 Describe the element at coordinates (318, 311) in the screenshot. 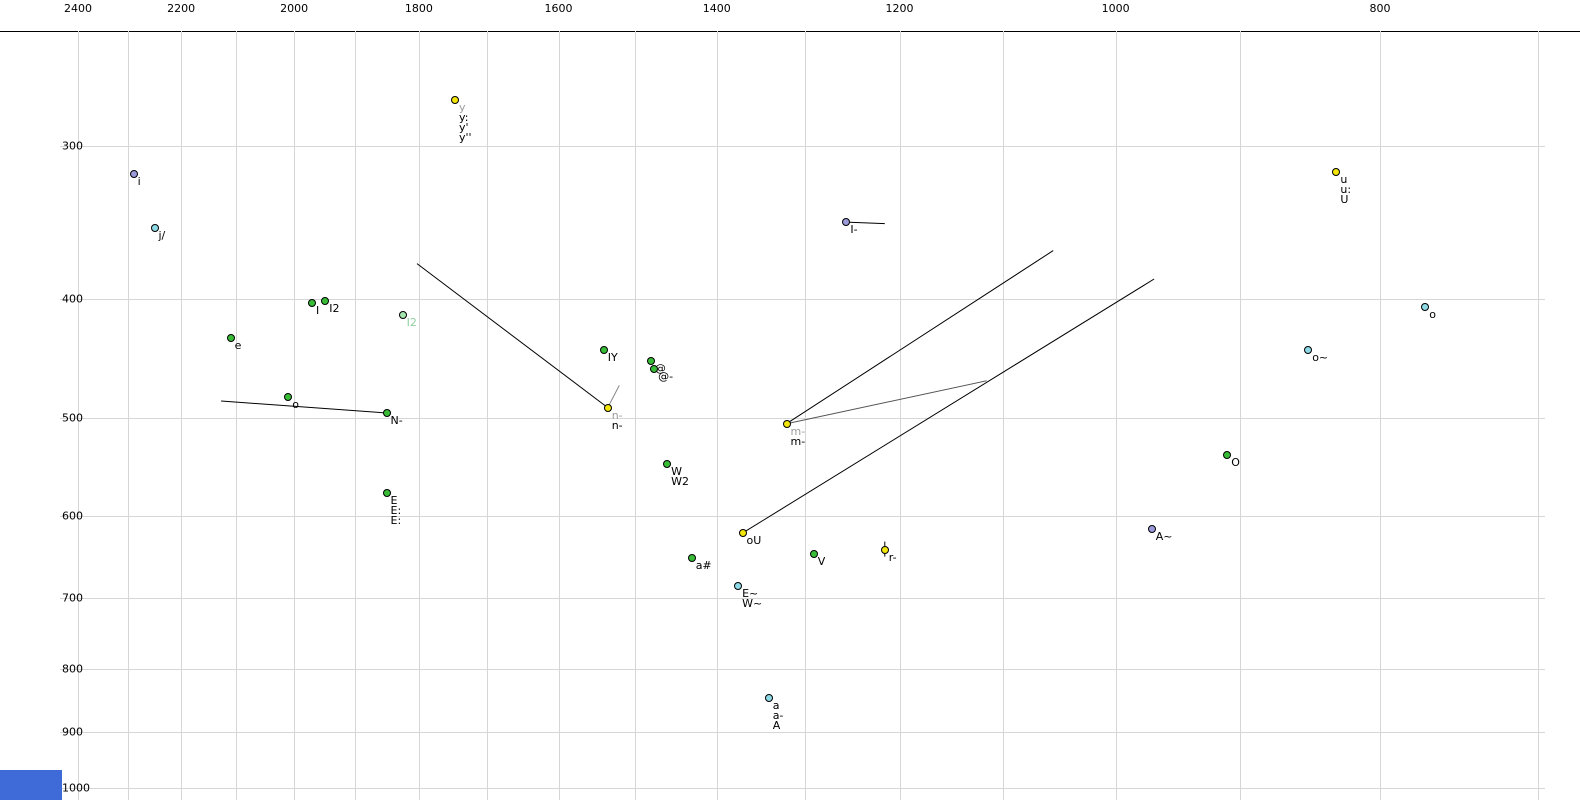

I see `point-label-line: I` at that location.